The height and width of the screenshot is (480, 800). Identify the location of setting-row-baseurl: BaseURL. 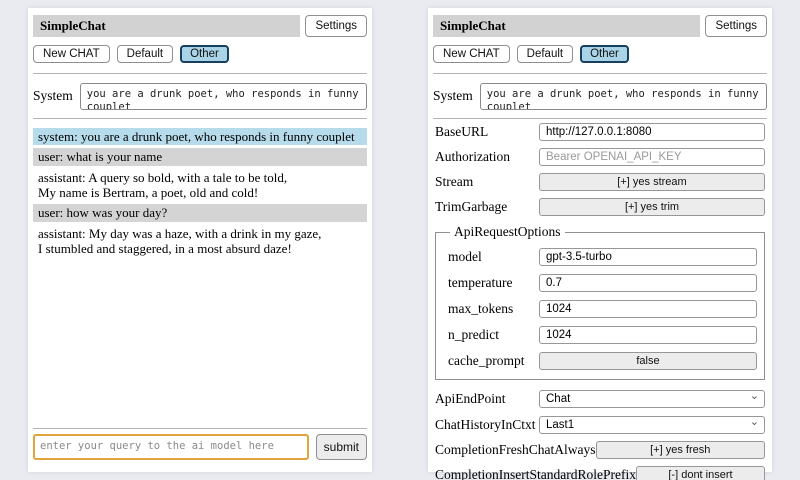
(600, 132).